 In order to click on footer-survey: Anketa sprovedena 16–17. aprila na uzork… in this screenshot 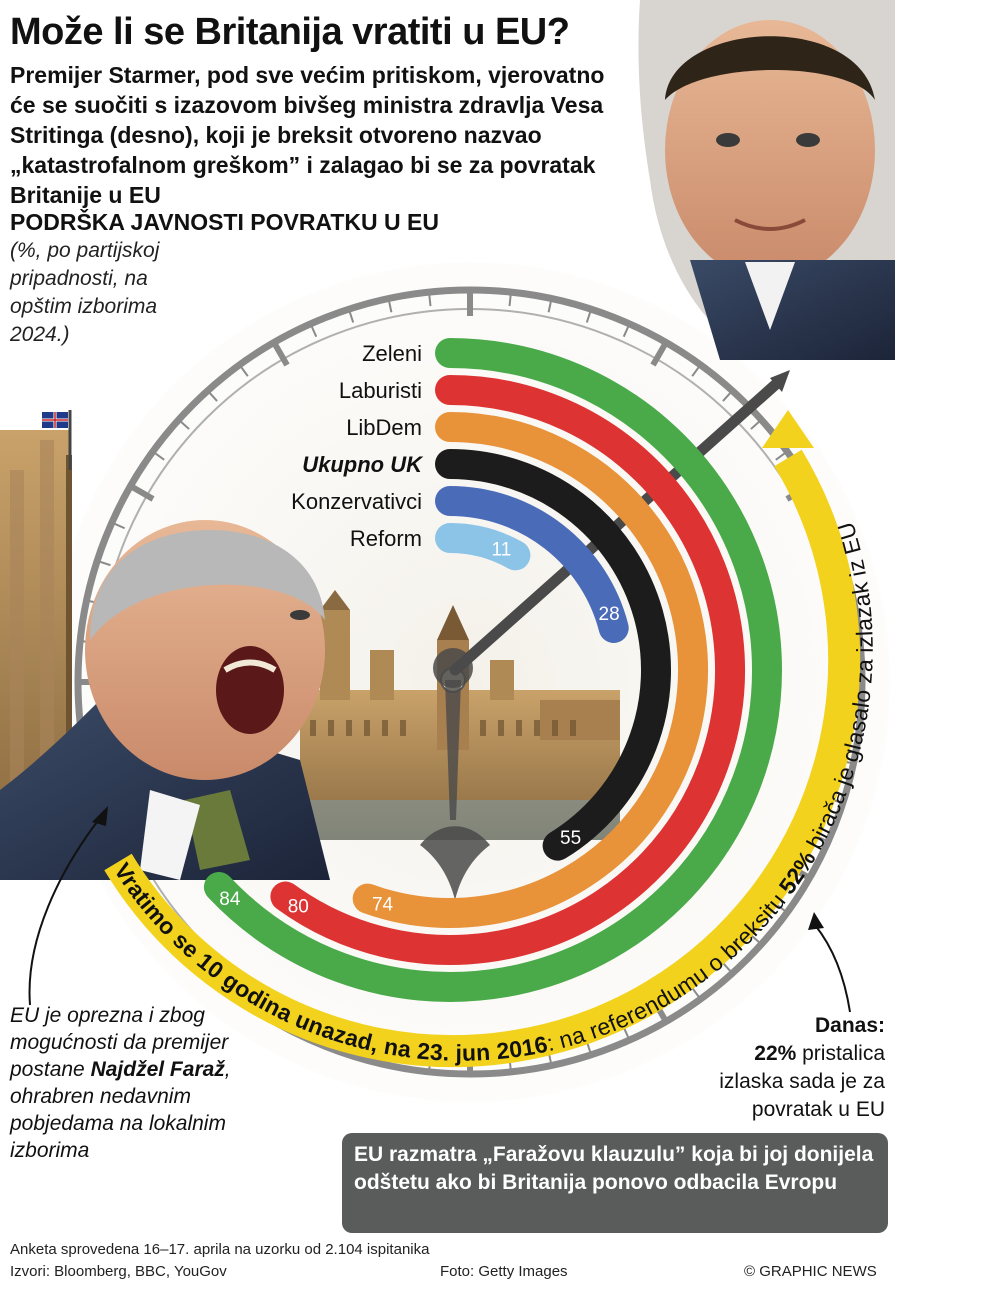, I will do `click(220, 1249)`.